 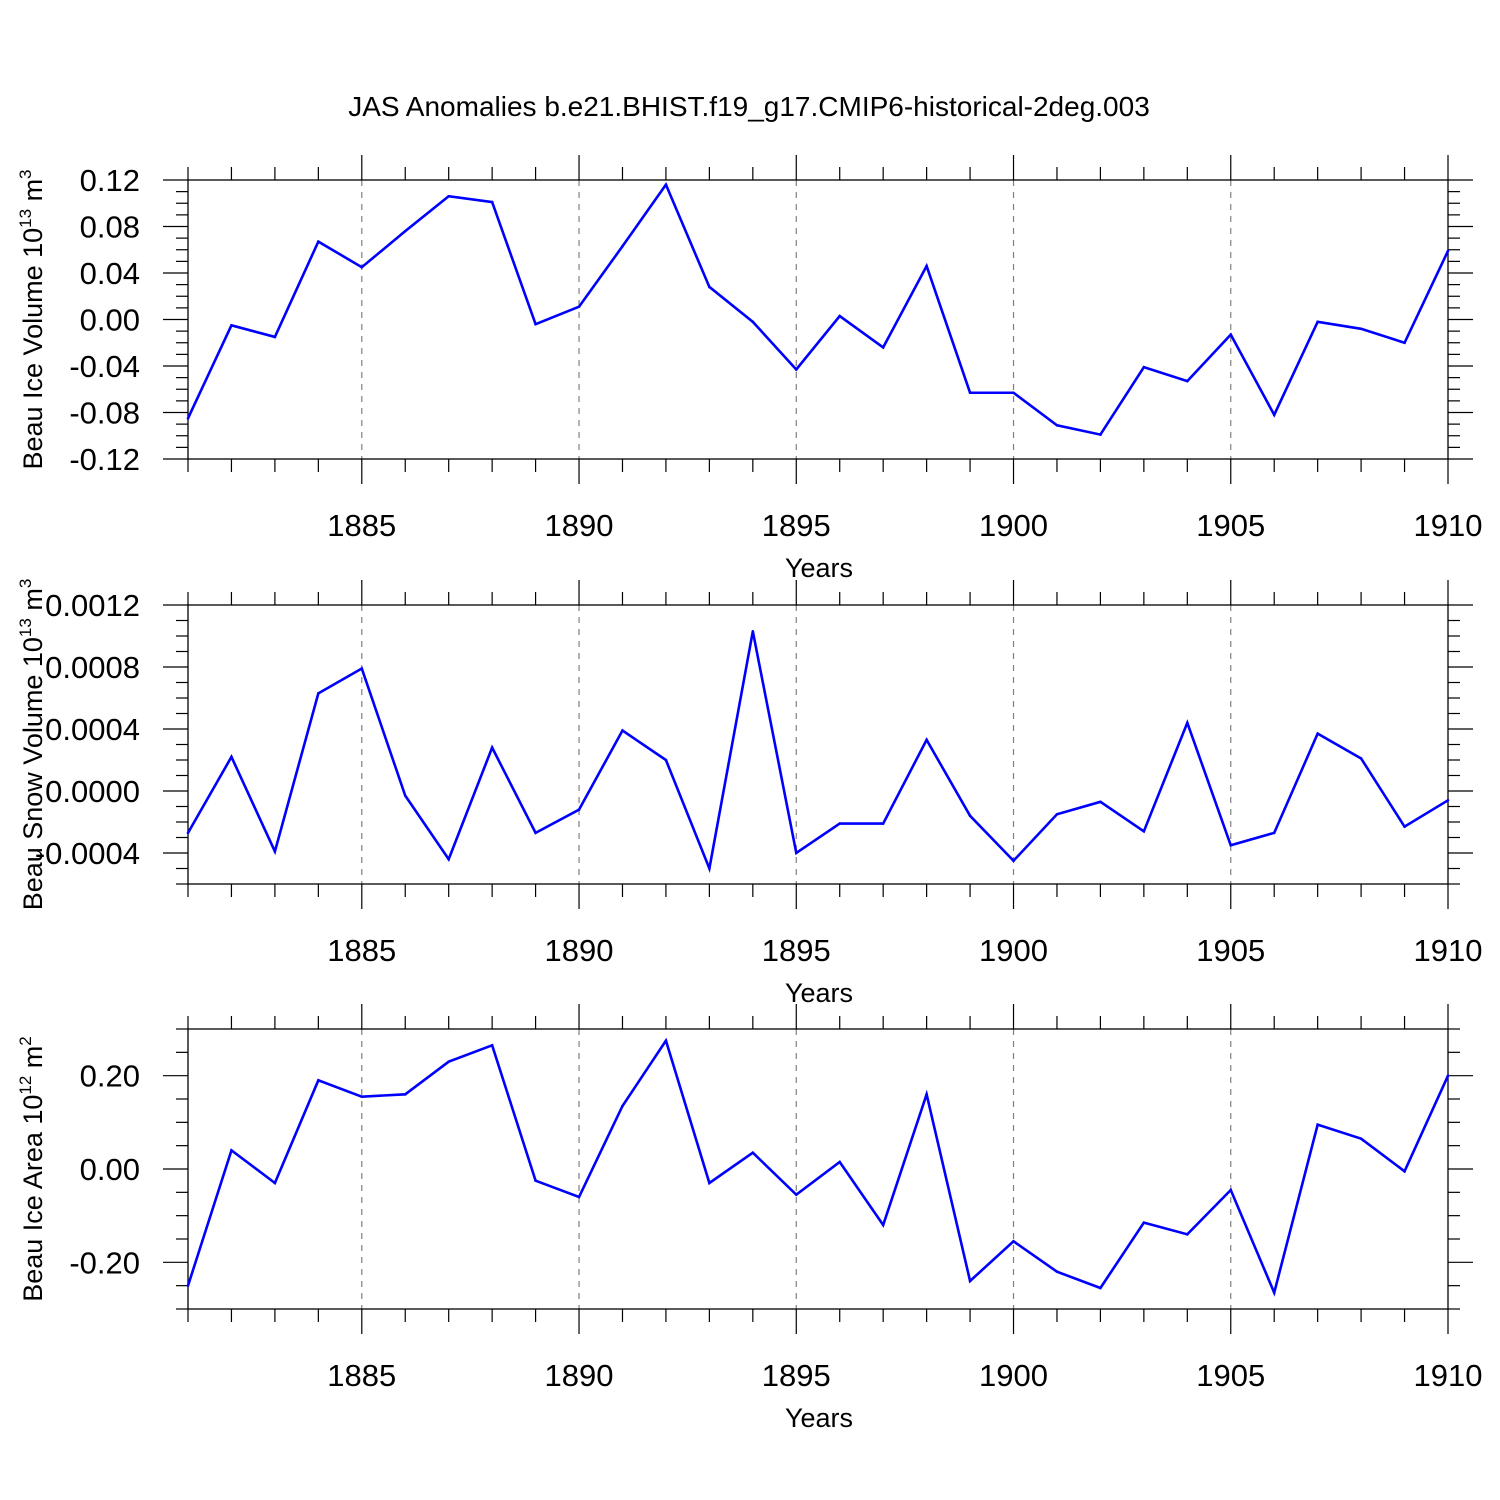 I want to click on y-axis-title-main: Beau Snow Volume 10, so click(x=33, y=773).